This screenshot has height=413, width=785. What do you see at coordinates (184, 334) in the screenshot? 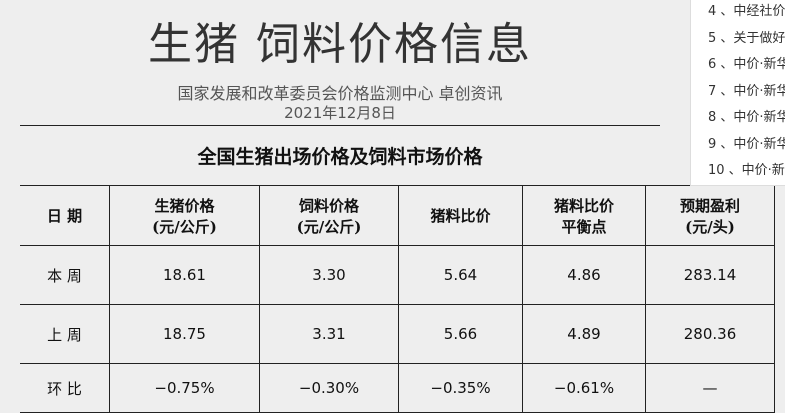
I see `cell: 18.75` at bounding box center [184, 334].